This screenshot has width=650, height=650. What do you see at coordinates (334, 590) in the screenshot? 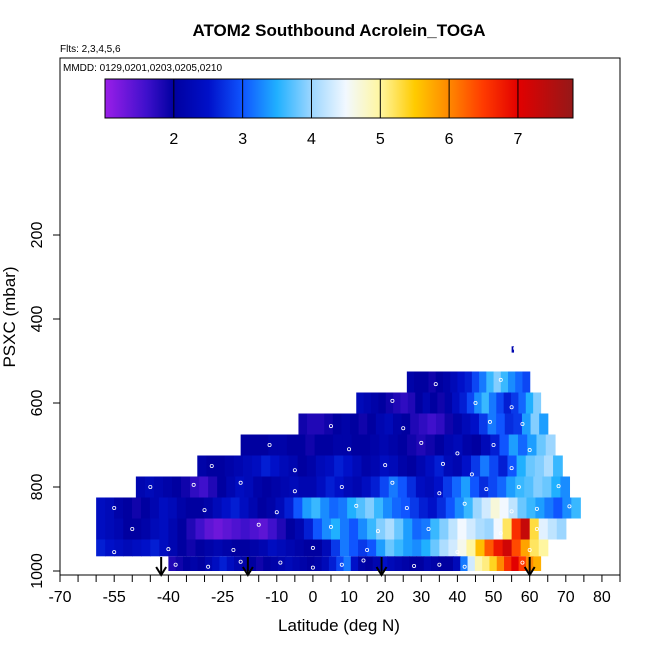
I see `x-axis: -70 -55 -40 -25 -10 0 10 20 30 40 50 60 70 80` at bounding box center [334, 590].